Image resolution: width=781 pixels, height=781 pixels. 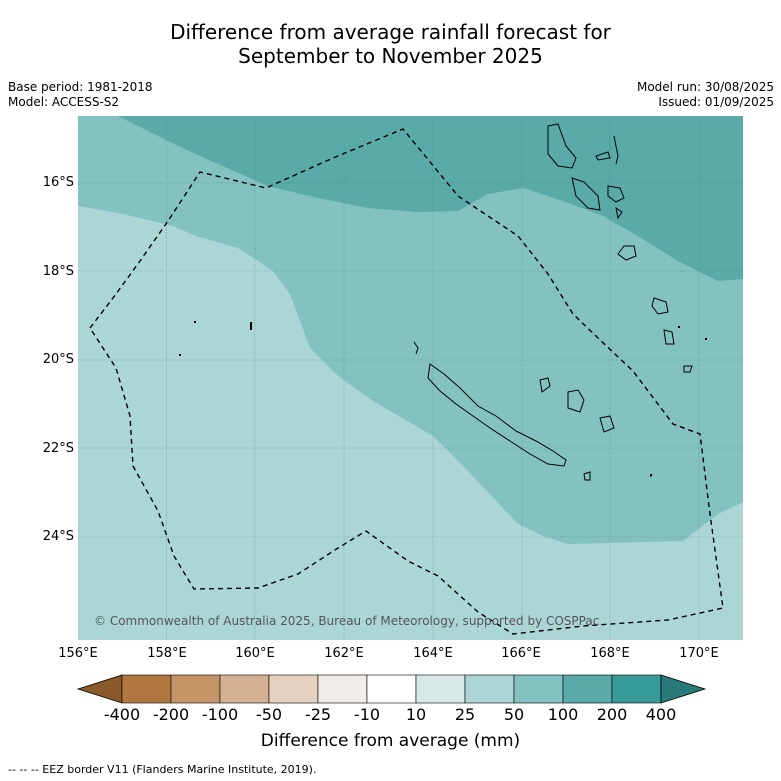 What do you see at coordinates (122, 714) in the screenshot?
I see `cb-label-0: -400` at bounding box center [122, 714].